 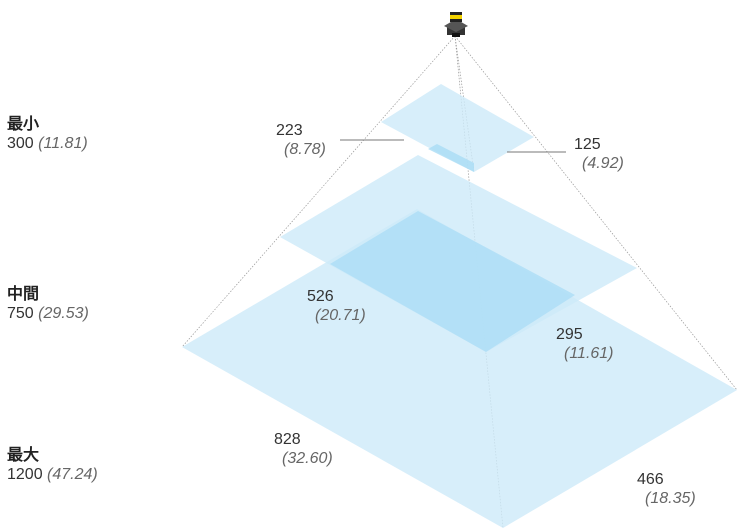 I want to click on dimension-large-depth-in: (18.35), so click(x=670, y=498).